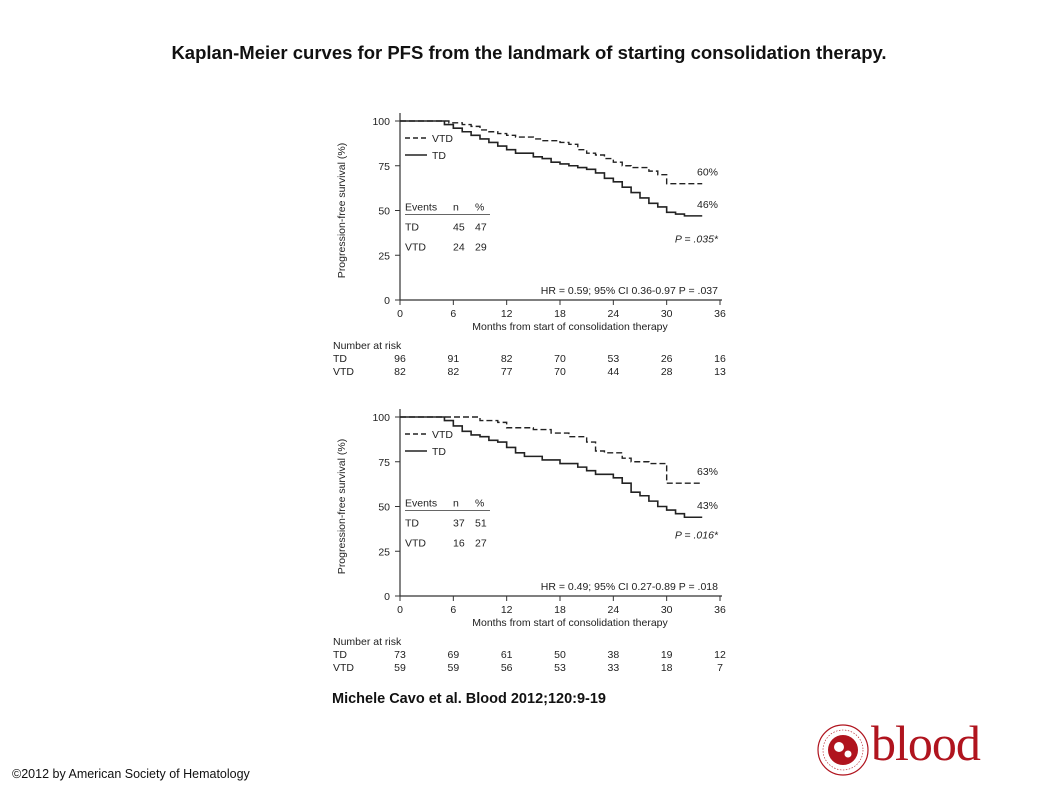  Describe the element at coordinates (415, 248) in the screenshot. I see `events-table-cell: VTD` at that location.